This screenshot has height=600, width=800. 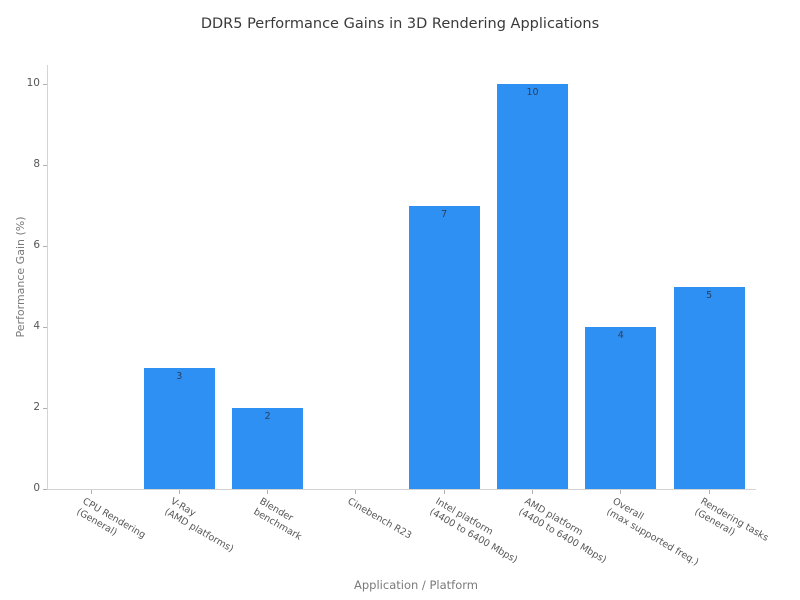 What do you see at coordinates (179, 376) in the screenshot?
I see `bar-value-label: 3` at bounding box center [179, 376].